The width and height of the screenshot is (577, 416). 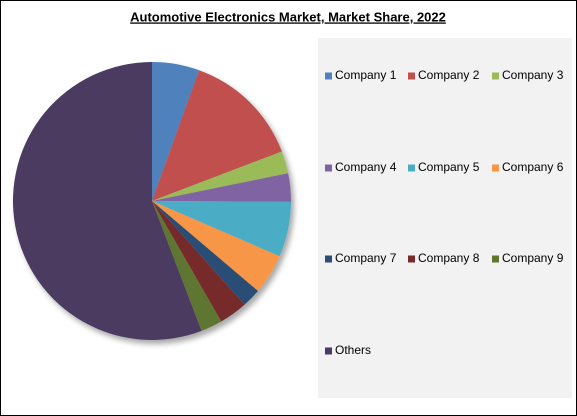 What do you see at coordinates (533, 75) in the screenshot?
I see `legend-label: Company 3` at bounding box center [533, 75].